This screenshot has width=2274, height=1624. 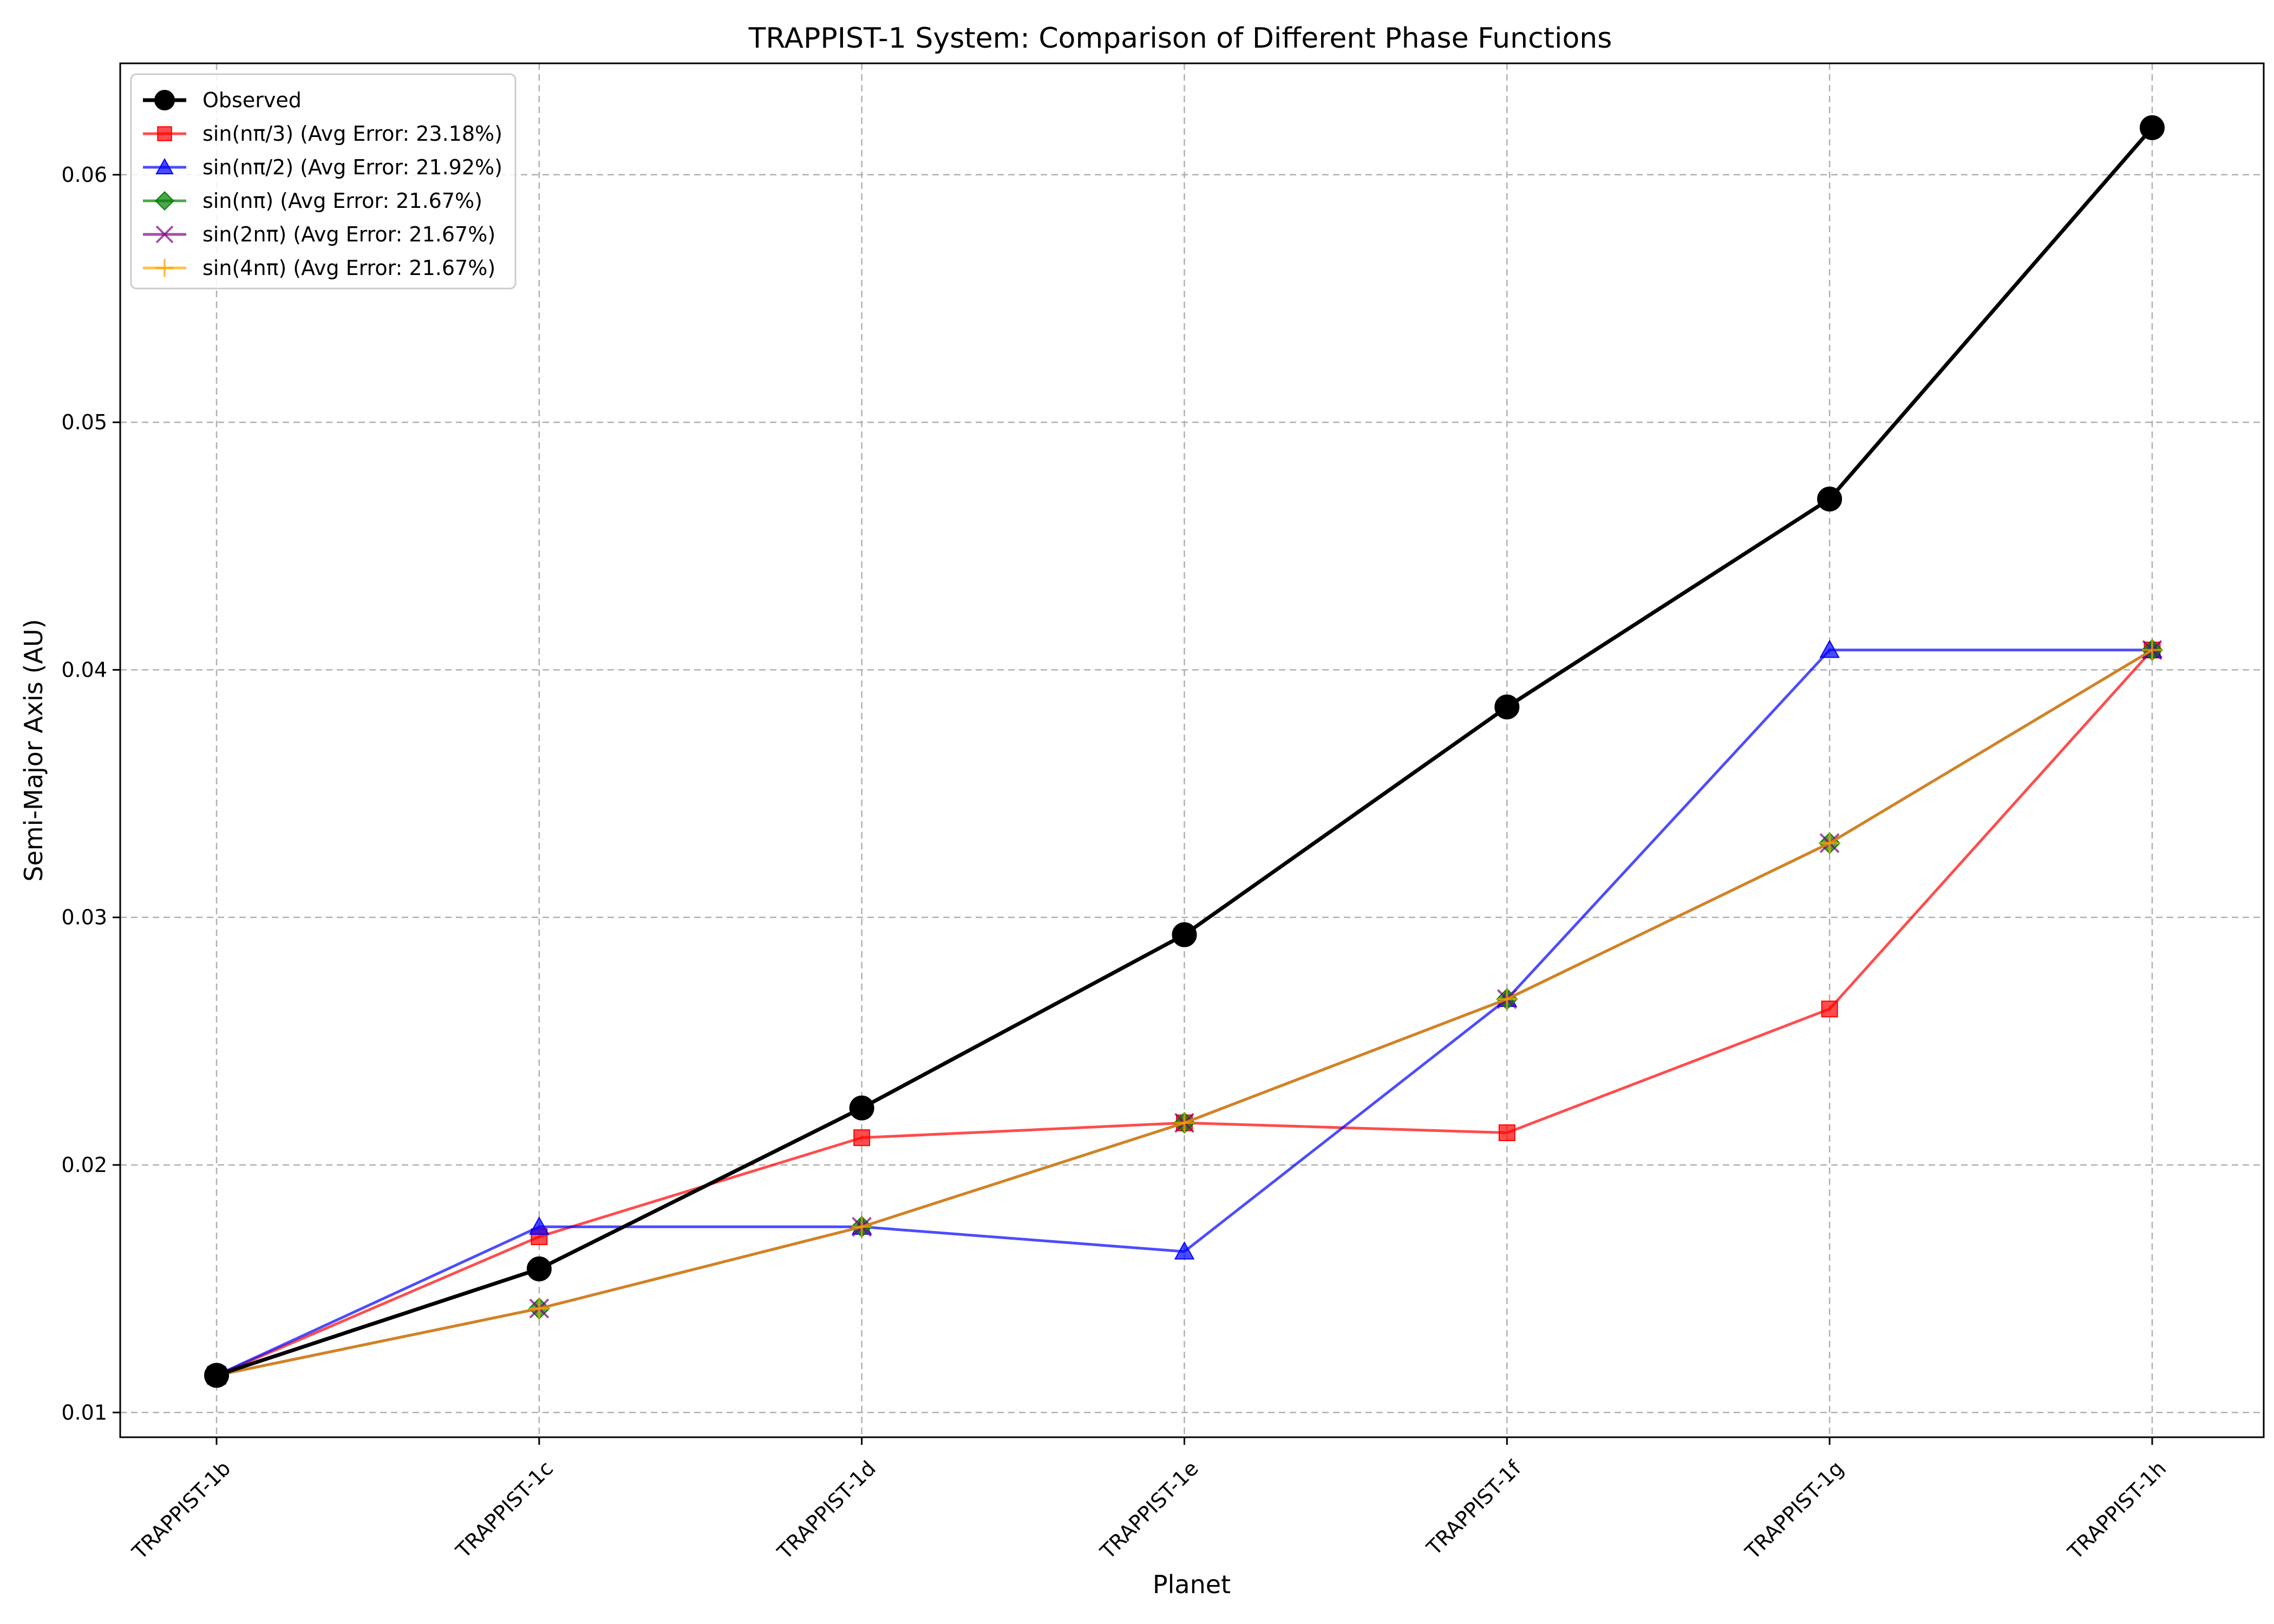 I want to click on x-tick-label: TRAPPIST-1f, so click(x=1474, y=1508).